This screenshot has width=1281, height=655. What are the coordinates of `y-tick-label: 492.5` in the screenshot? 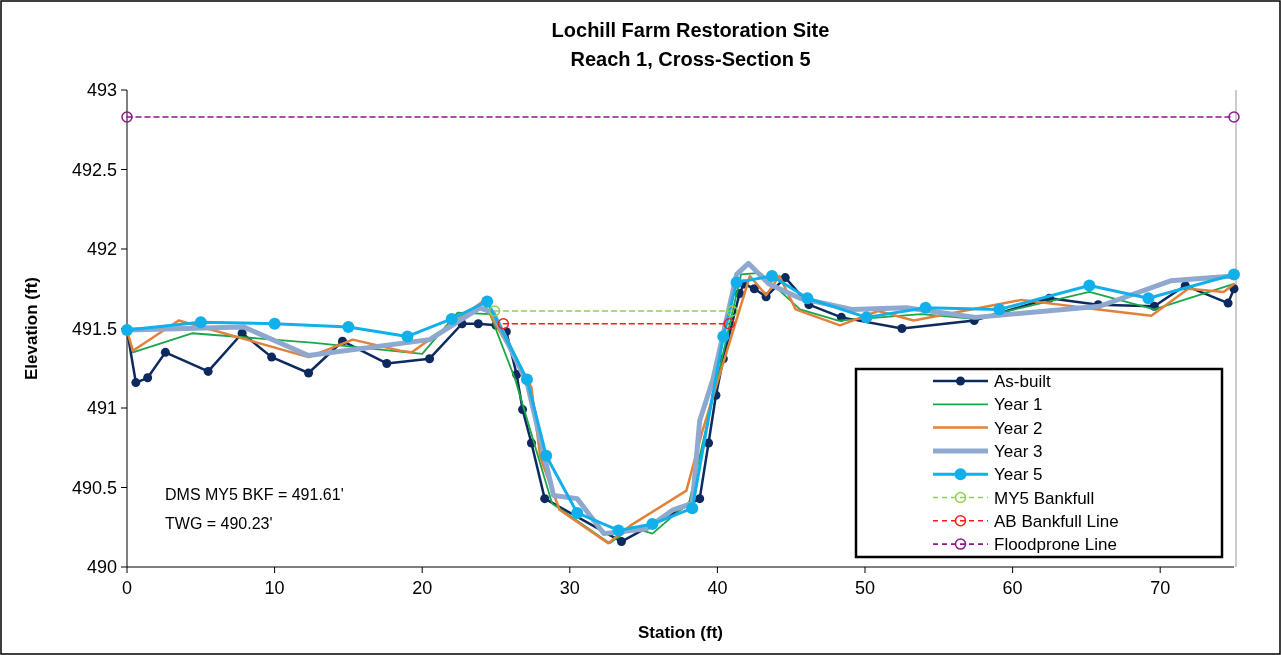 It's located at (94, 169).